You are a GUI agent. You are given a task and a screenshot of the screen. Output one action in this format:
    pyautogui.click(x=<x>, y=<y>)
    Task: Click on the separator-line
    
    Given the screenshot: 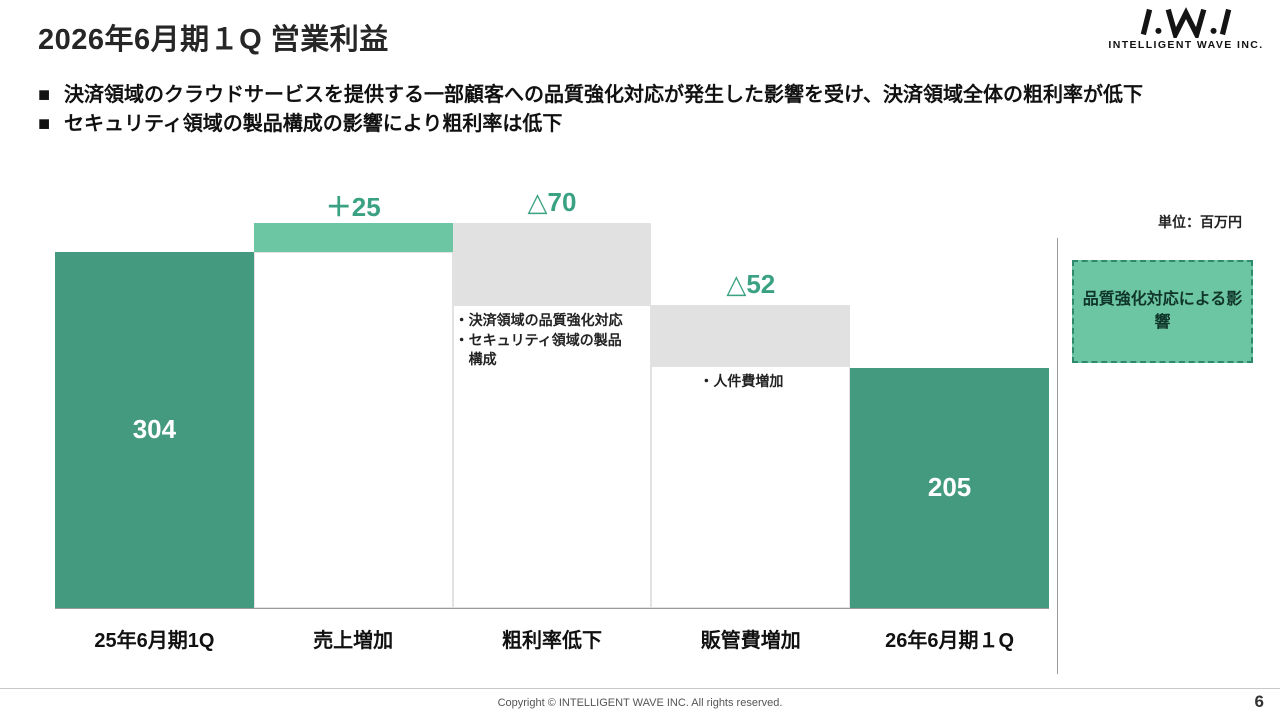 What is the action you would take?
    pyautogui.click(x=1057, y=456)
    